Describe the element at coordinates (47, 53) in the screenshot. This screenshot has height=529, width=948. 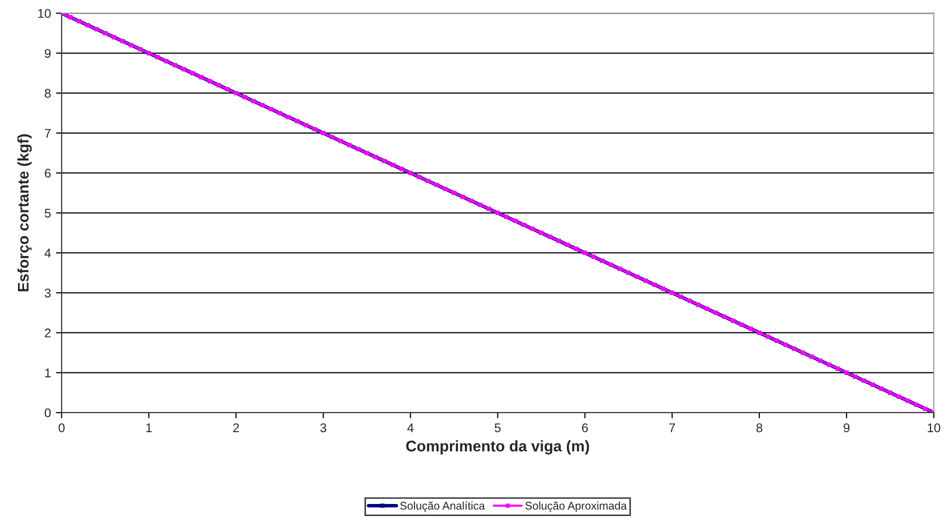
I see `y-tick-label: 9` at that location.